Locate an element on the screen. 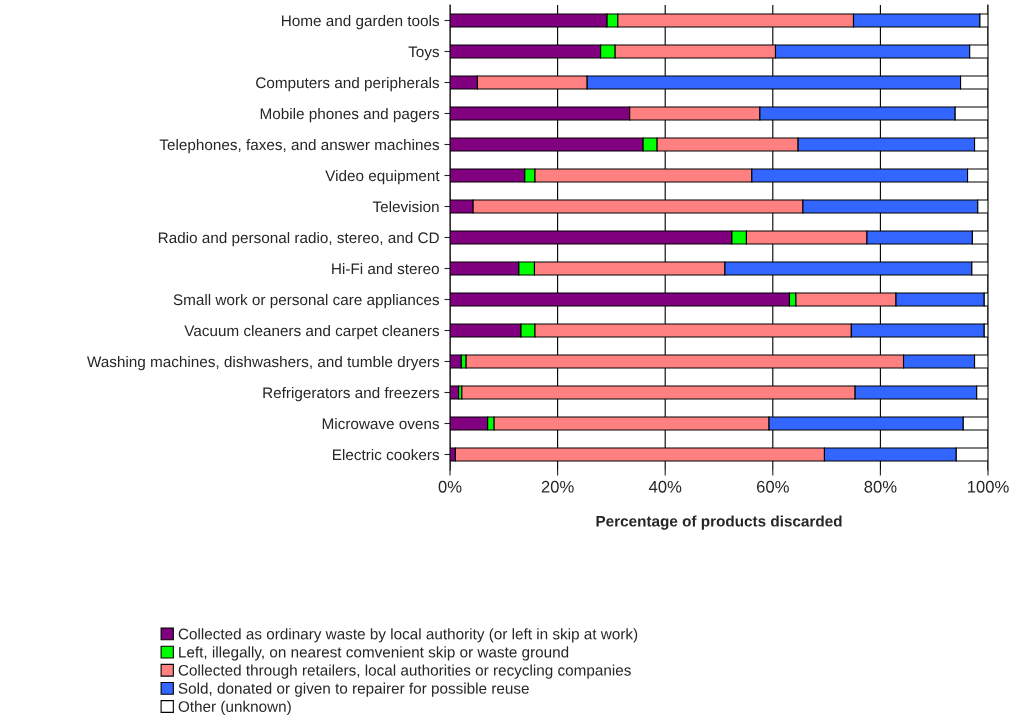 The width and height of the screenshot is (1016, 718). y-tick-label: Toys is located at coordinates (424, 53).